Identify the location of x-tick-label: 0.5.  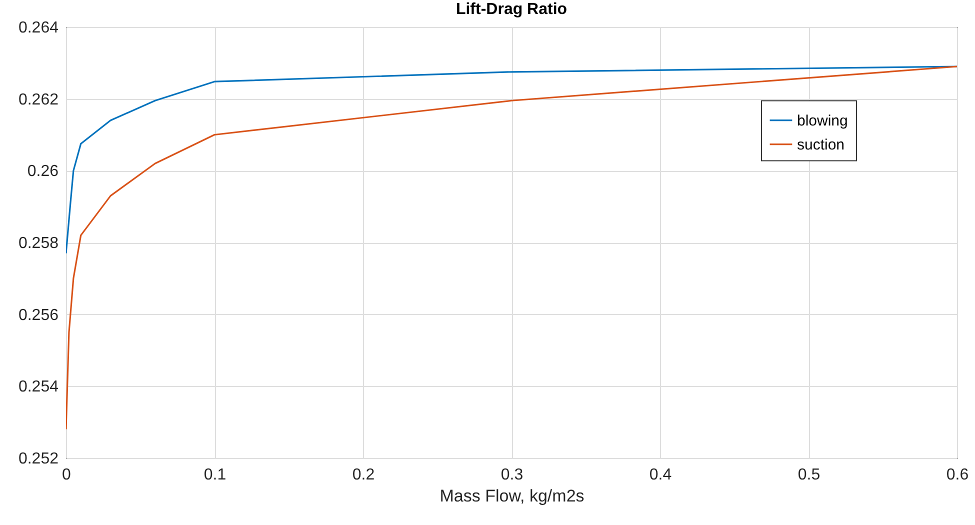
(809, 475).